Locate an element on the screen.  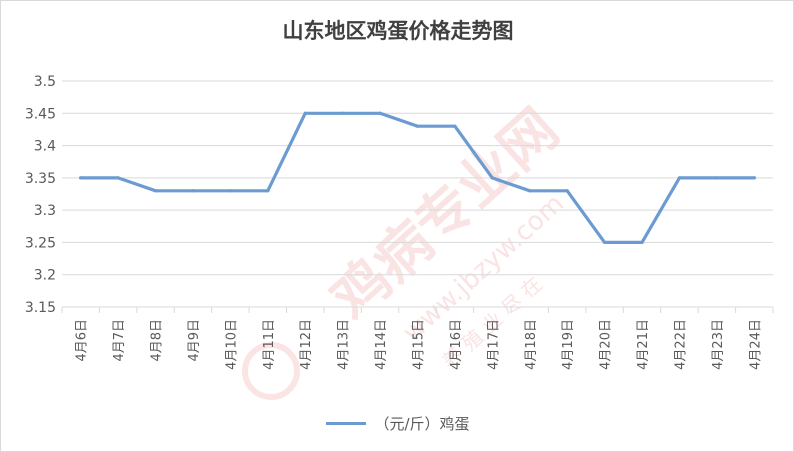
x-tick-label: 4月11日 is located at coordinates (269, 344).